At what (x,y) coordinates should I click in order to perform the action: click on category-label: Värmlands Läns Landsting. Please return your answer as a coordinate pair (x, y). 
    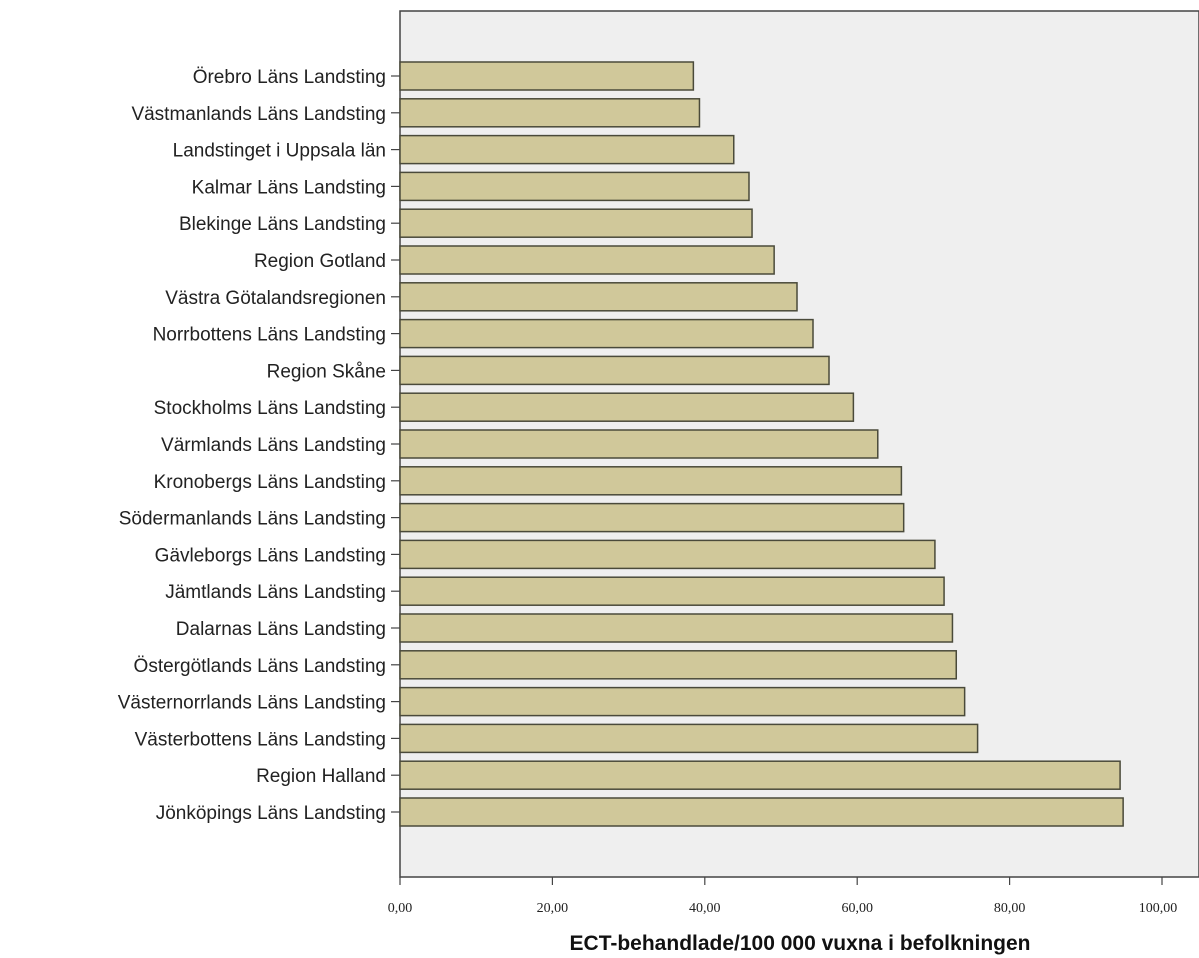
    Looking at the image, I should click on (273, 445).